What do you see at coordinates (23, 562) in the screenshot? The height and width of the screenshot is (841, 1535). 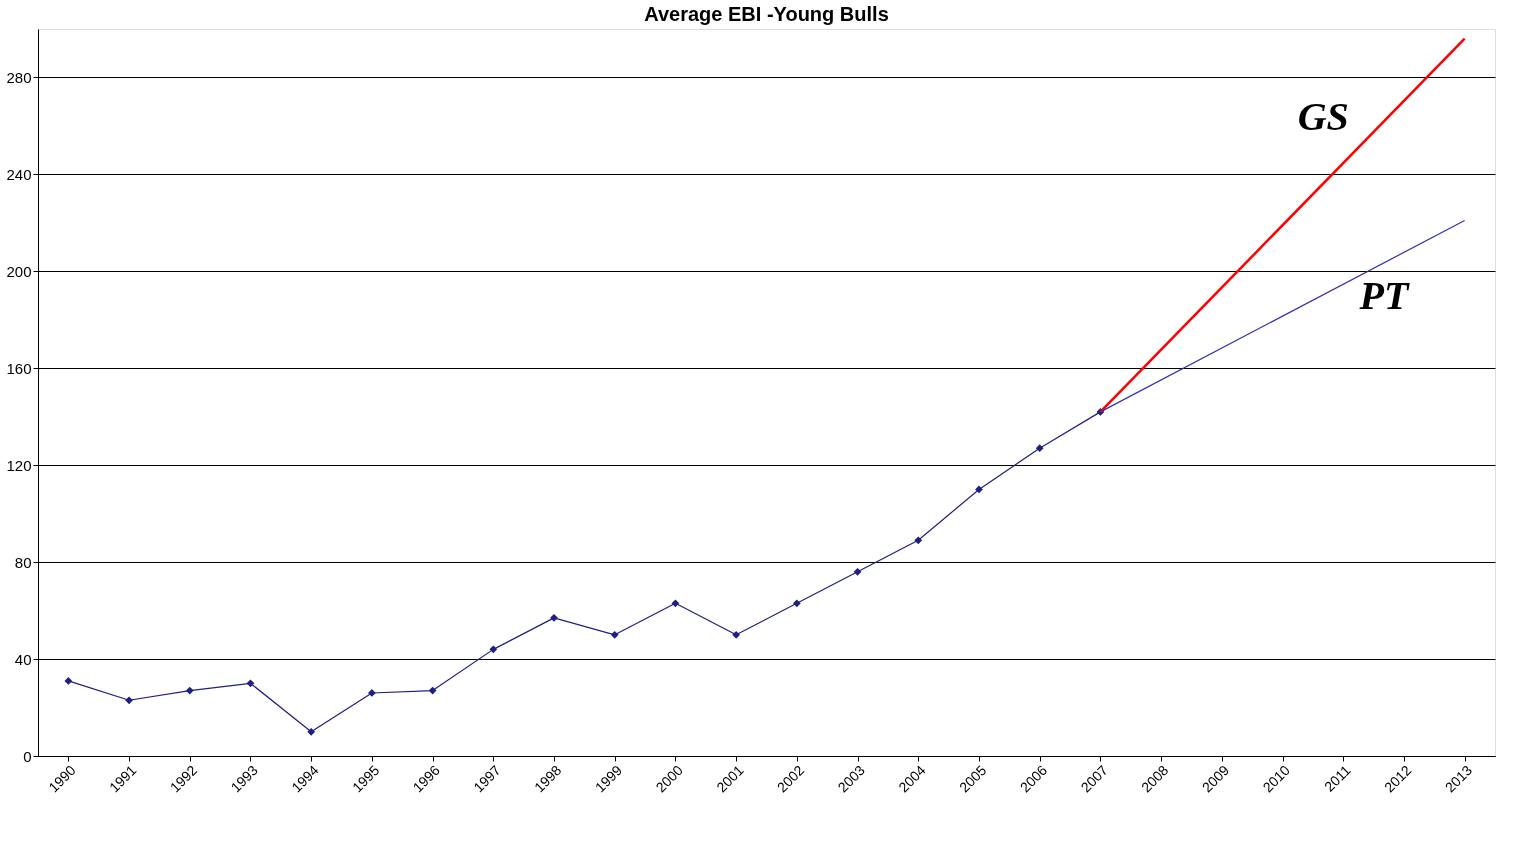 I see `y-tick-label: 80` at bounding box center [23, 562].